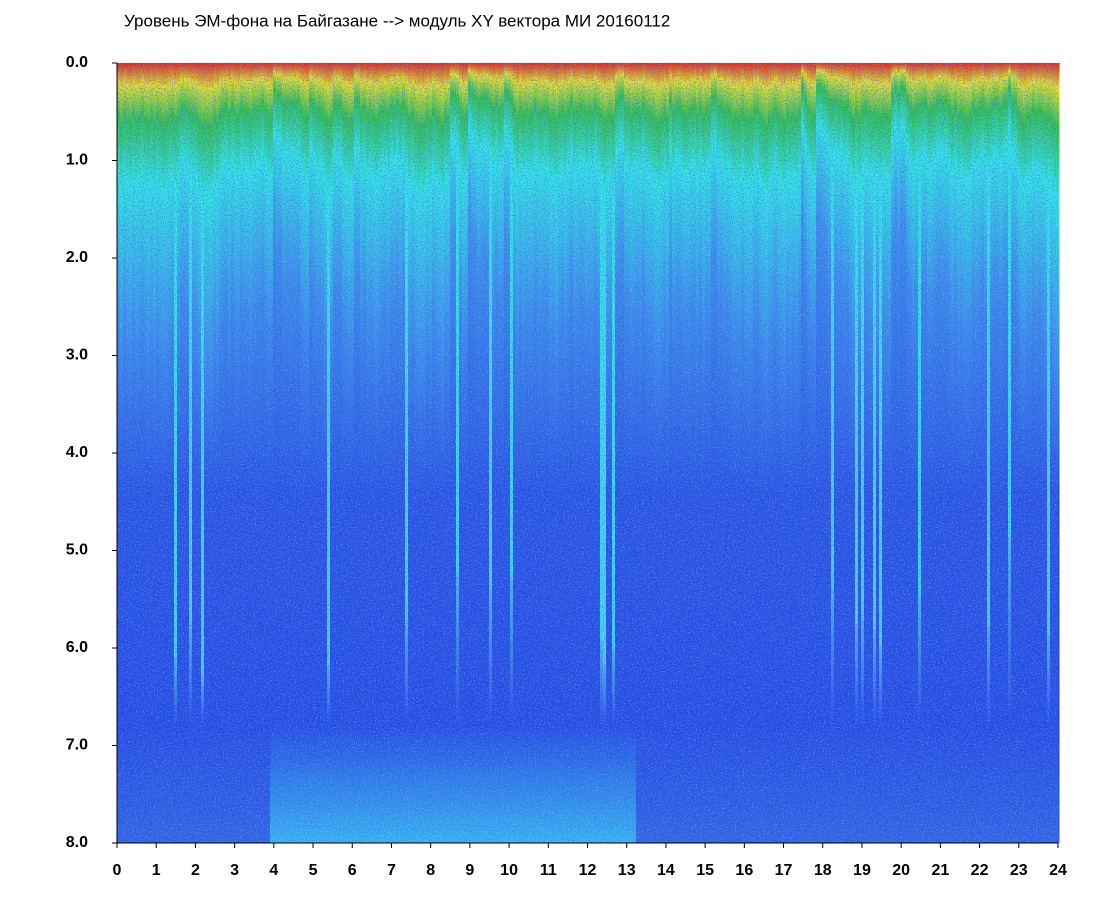  What do you see at coordinates (588, 870) in the screenshot?
I see `x-tick-label: 12` at bounding box center [588, 870].